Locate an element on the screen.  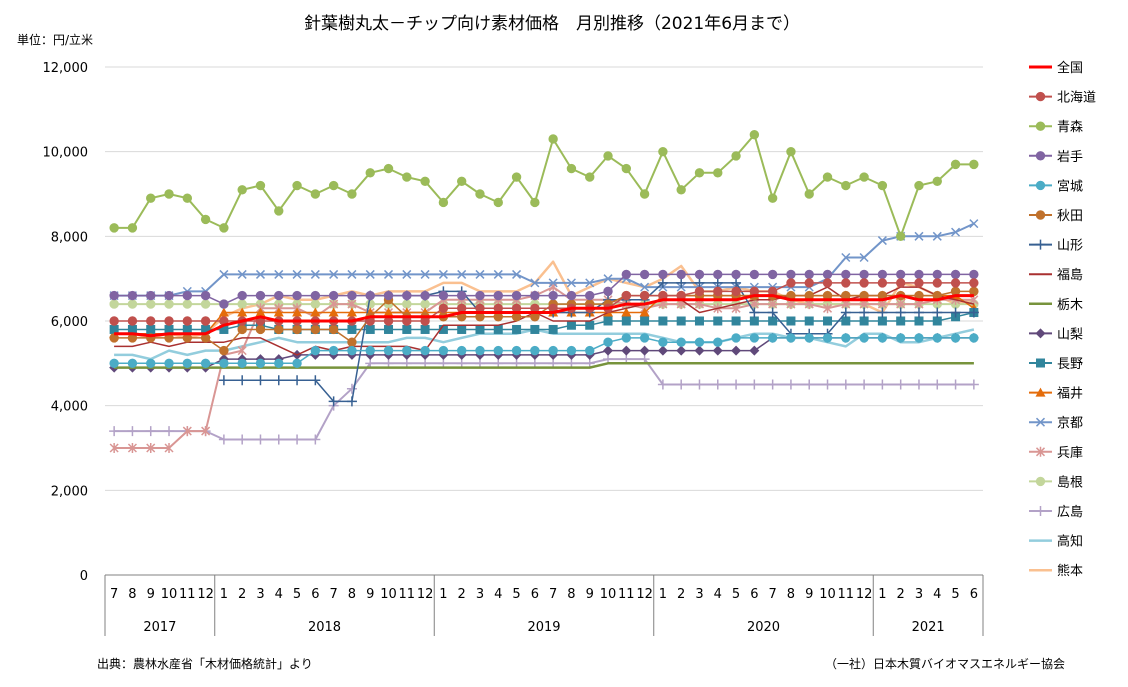
x-tick-label: 2 is located at coordinates (901, 594).